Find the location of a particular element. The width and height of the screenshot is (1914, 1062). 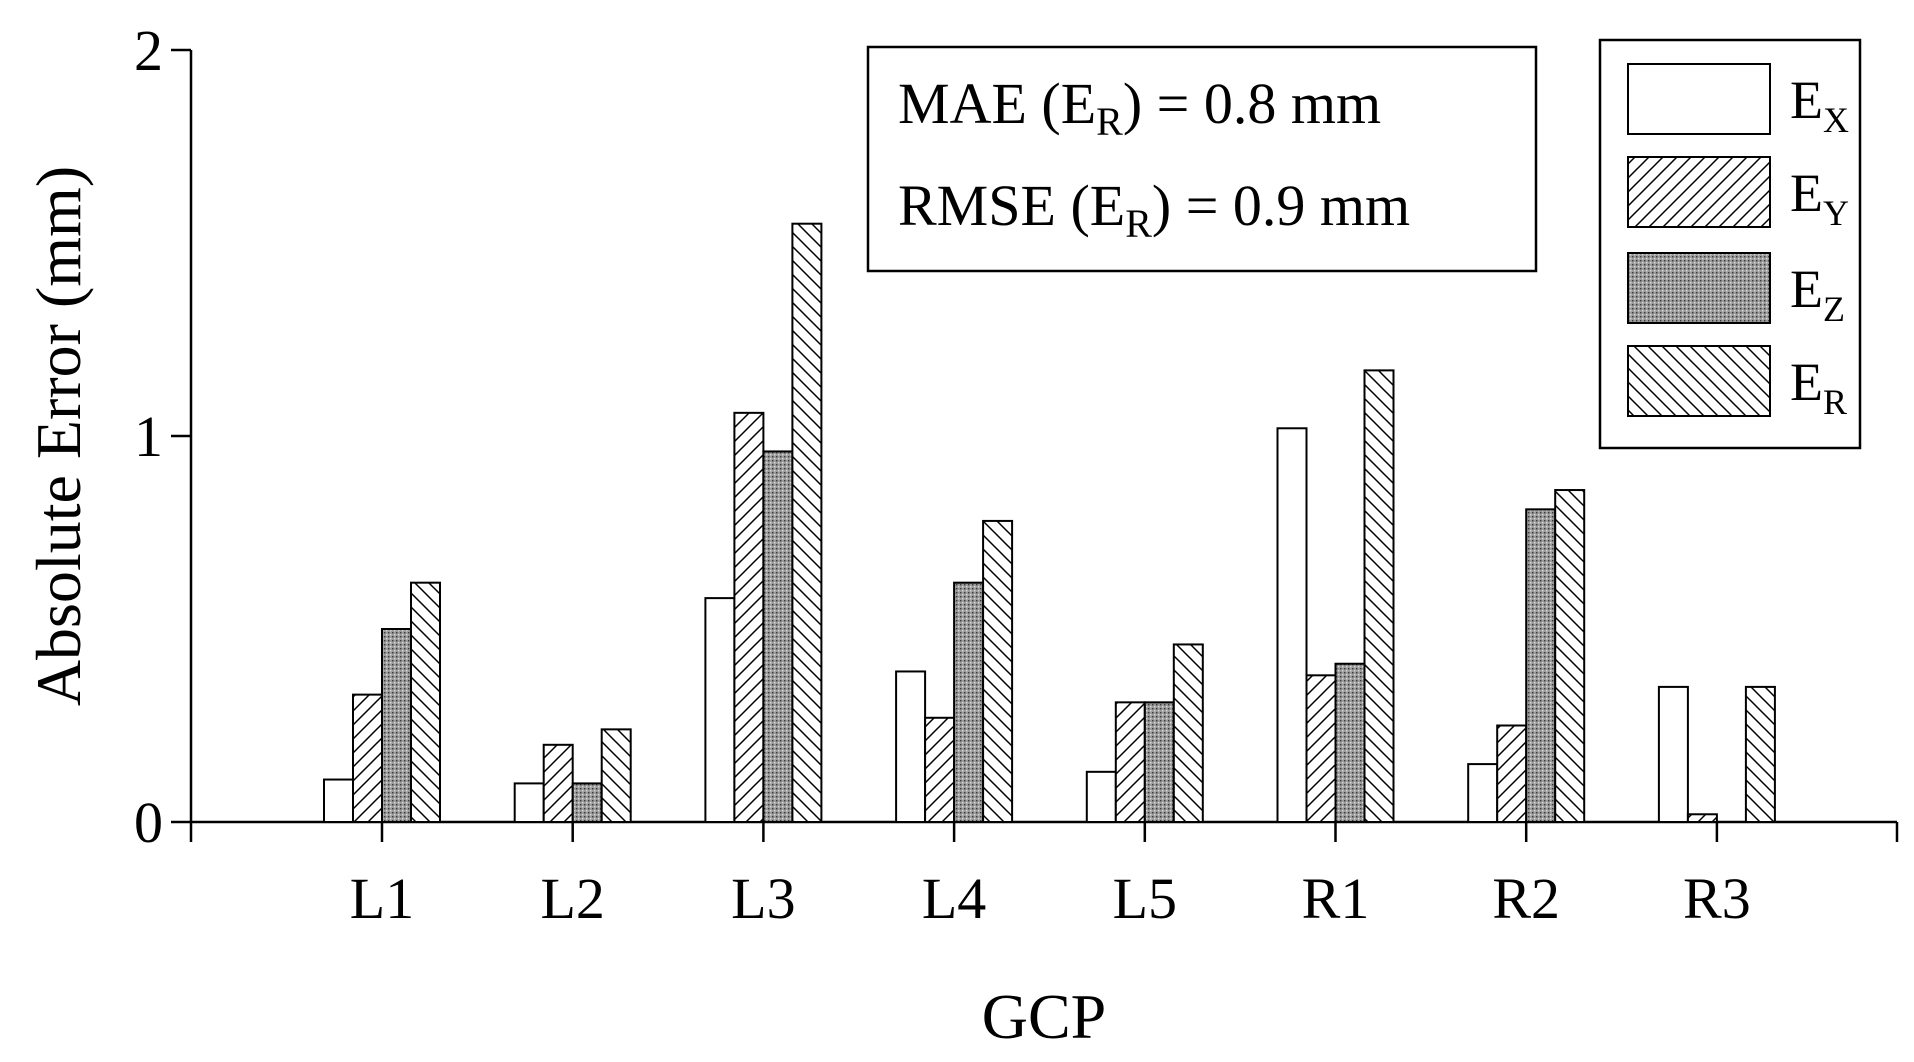

x-tick-label: L5 is located at coordinates (1145, 898).